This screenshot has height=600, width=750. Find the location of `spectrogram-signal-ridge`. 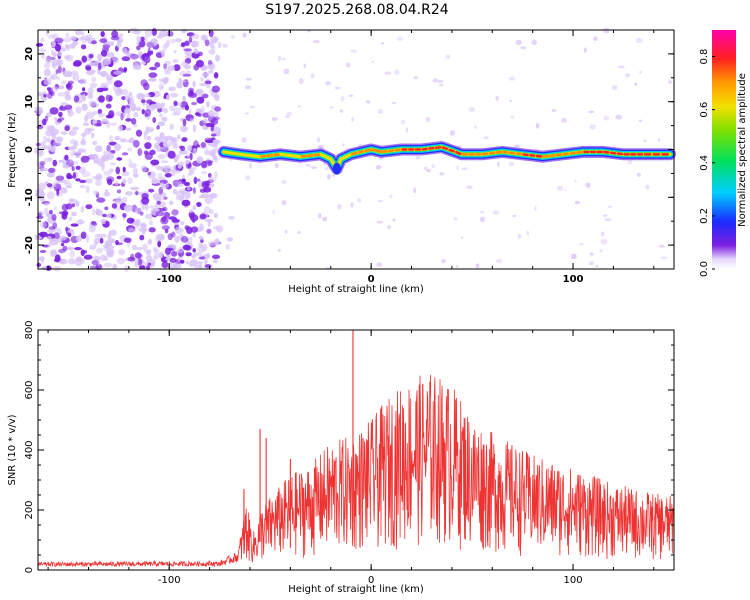

spectrogram-signal-ridge is located at coordinates (446, 158).